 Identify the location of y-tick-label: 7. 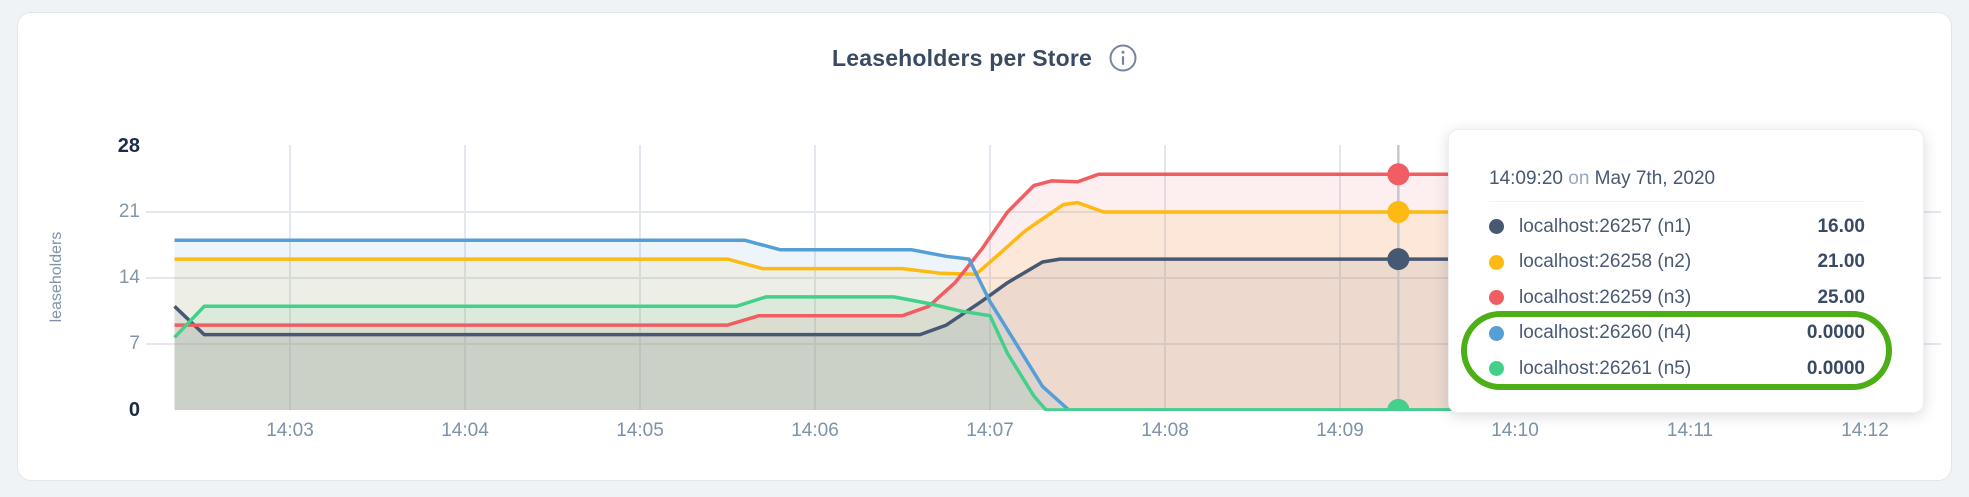
(134, 343).